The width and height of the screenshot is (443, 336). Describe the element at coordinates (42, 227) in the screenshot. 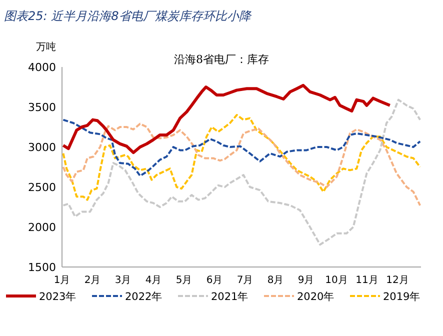

I see `y-tick-label: 2000` at that location.